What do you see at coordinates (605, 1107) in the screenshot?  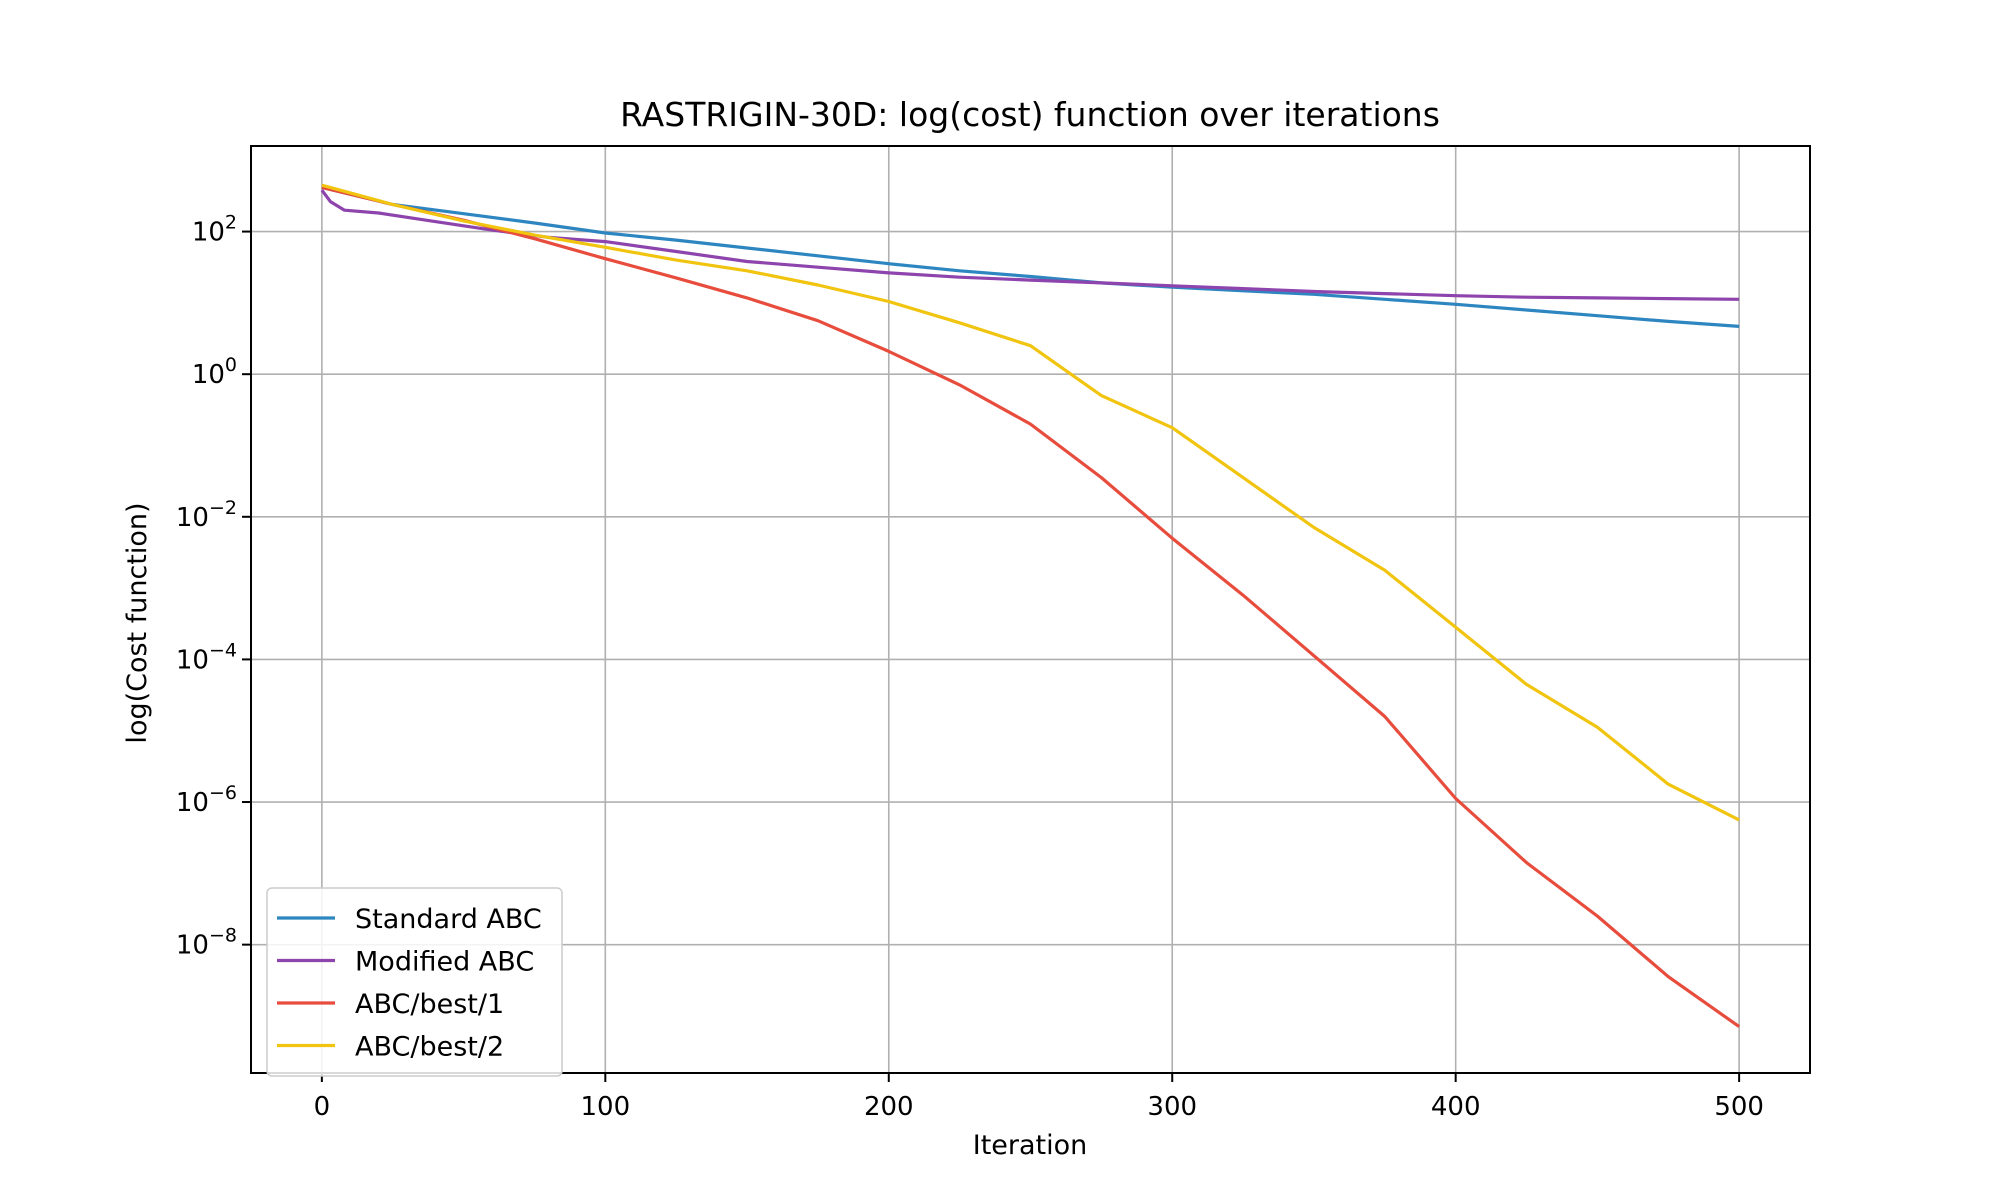 I see `x-tick-label: 100` at bounding box center [605, 1107].